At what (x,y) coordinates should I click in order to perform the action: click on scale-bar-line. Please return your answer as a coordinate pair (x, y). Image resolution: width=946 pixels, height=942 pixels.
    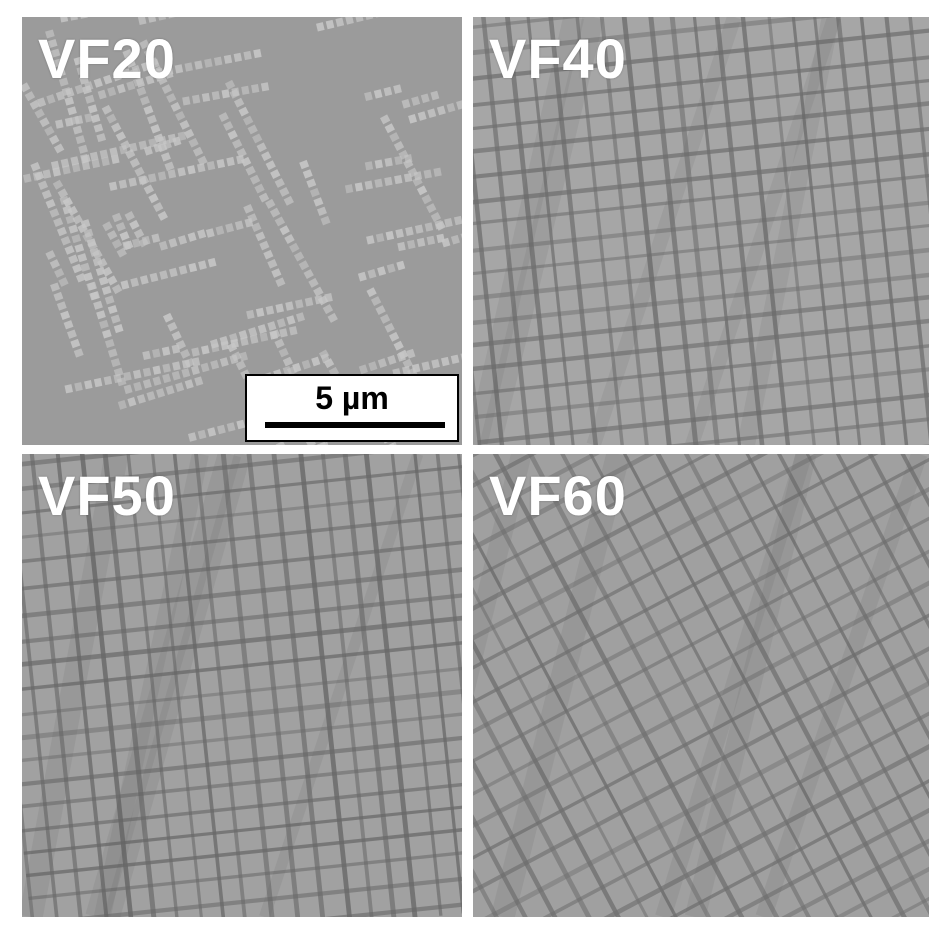
    Looking at the image, I should click on (355, 425).